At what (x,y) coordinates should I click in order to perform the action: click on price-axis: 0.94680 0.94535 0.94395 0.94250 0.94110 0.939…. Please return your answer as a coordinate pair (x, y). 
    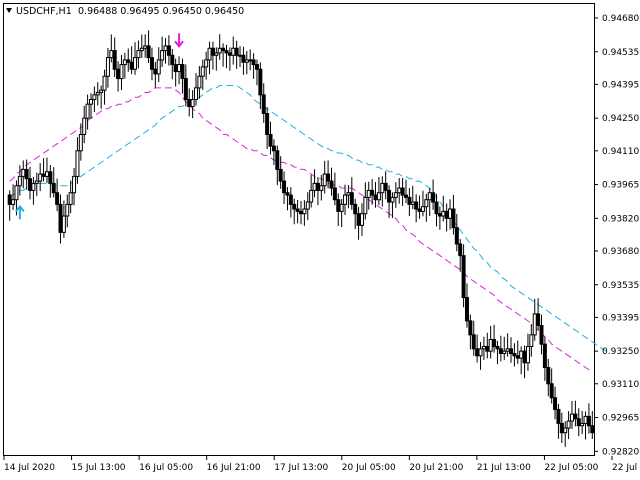
    Looking at the image, I should click on (616, 235).